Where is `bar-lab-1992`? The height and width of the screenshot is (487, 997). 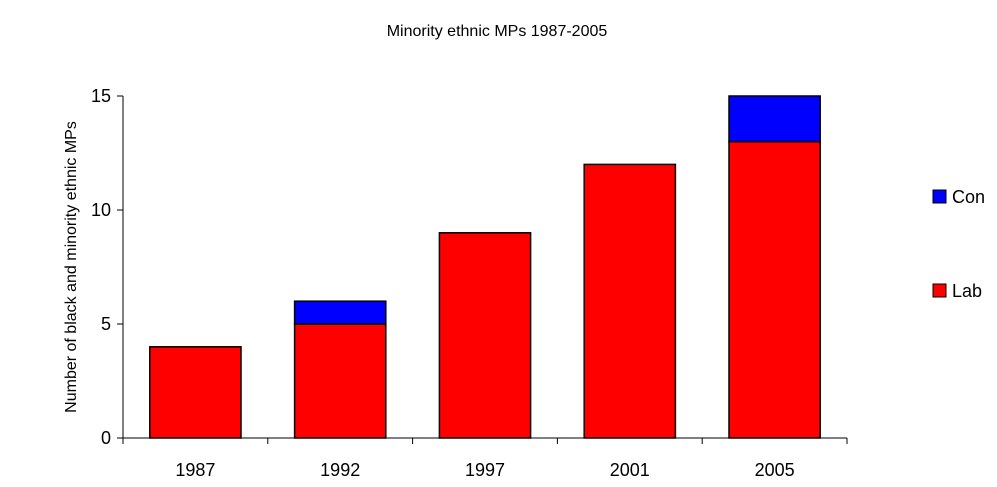 bar-lab-1992 is located at coordinates (340, 381).